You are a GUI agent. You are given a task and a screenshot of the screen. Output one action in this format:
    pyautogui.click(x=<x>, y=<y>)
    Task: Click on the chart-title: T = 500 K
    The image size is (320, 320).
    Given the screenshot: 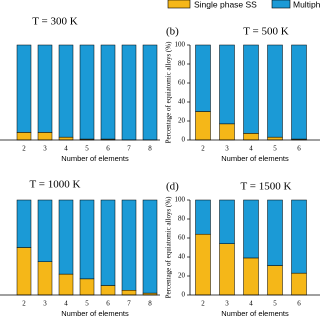 What is the action you would take?
    pyautogui.click(x=265, y=32)
    